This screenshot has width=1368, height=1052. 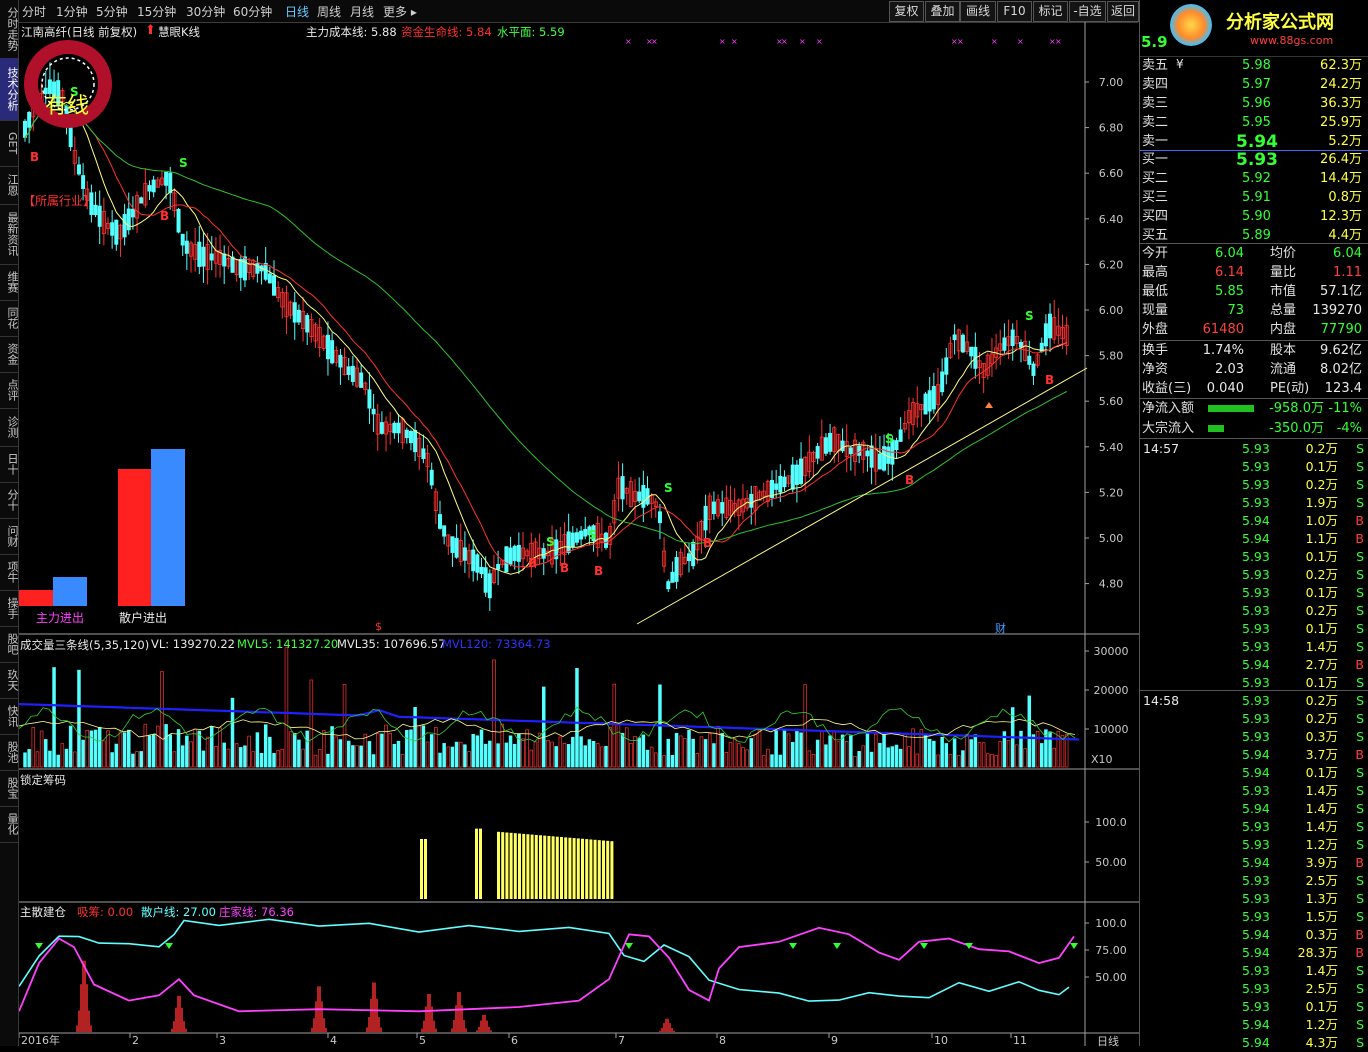 I want to click on stat2-row-1: 净资 2.03 流通 8.02亿, so click(x=1254, y=370).